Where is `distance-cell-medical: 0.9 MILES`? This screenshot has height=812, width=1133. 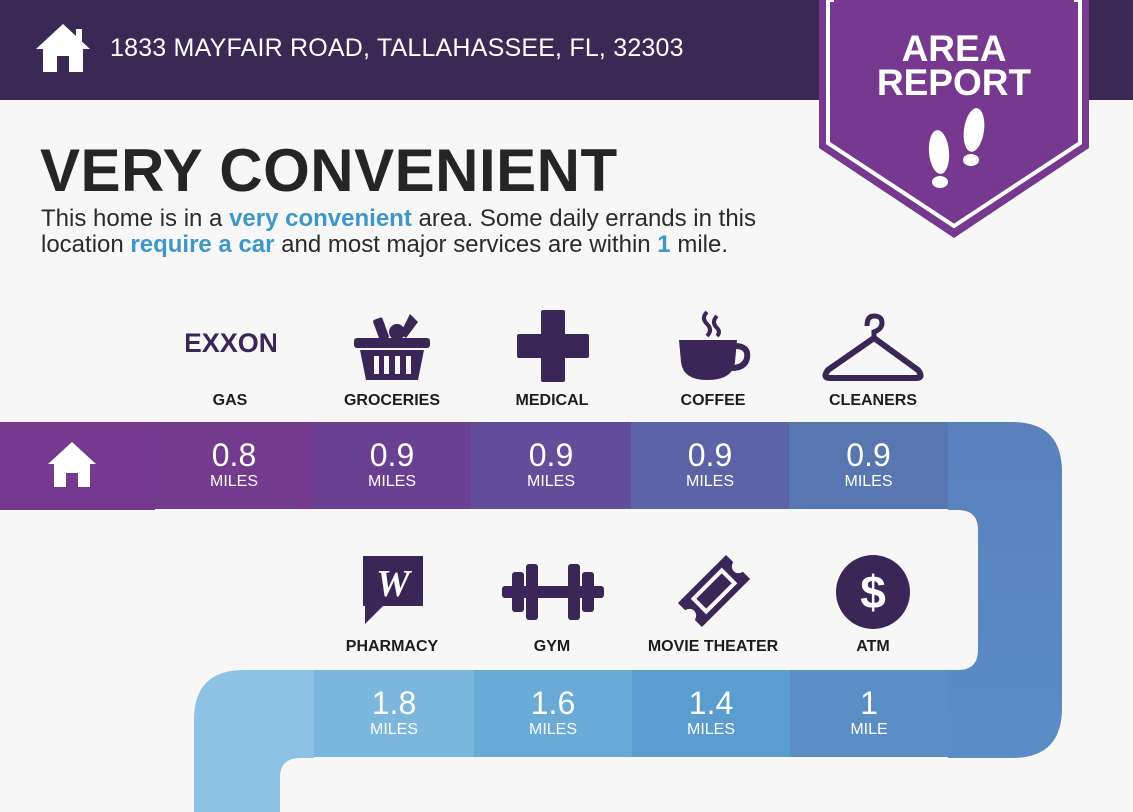 distance-cell-medical: 0.9 MILES is located at coordinates (551, 465).